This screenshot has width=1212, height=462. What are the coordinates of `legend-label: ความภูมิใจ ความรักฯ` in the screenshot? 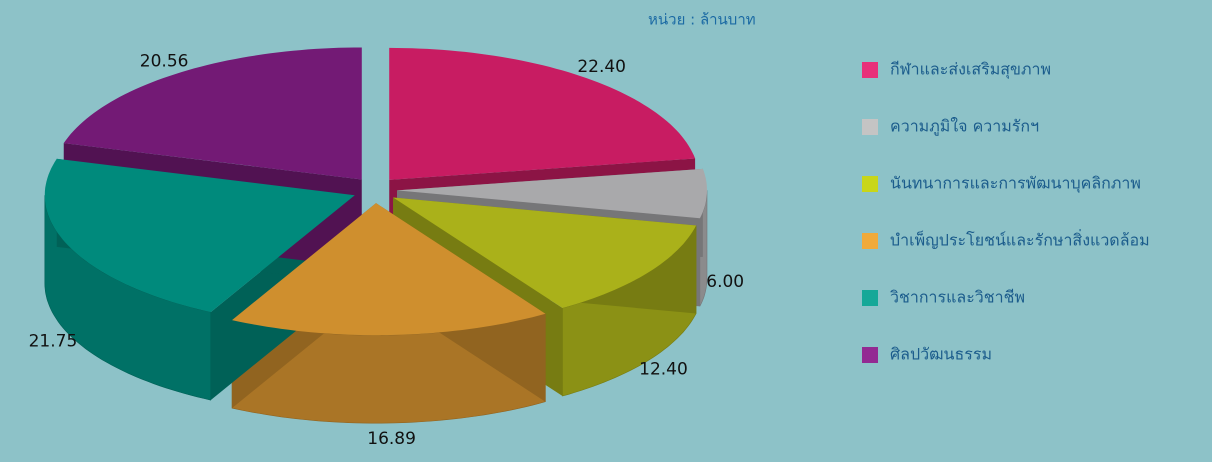 It's located at (964, 127).